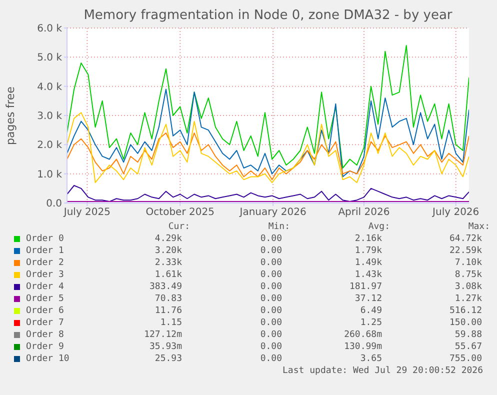  What do you see at coordinates (468, 275) in the screenshot?
I see `text: 8.75k` at bounding box center [468, 275].